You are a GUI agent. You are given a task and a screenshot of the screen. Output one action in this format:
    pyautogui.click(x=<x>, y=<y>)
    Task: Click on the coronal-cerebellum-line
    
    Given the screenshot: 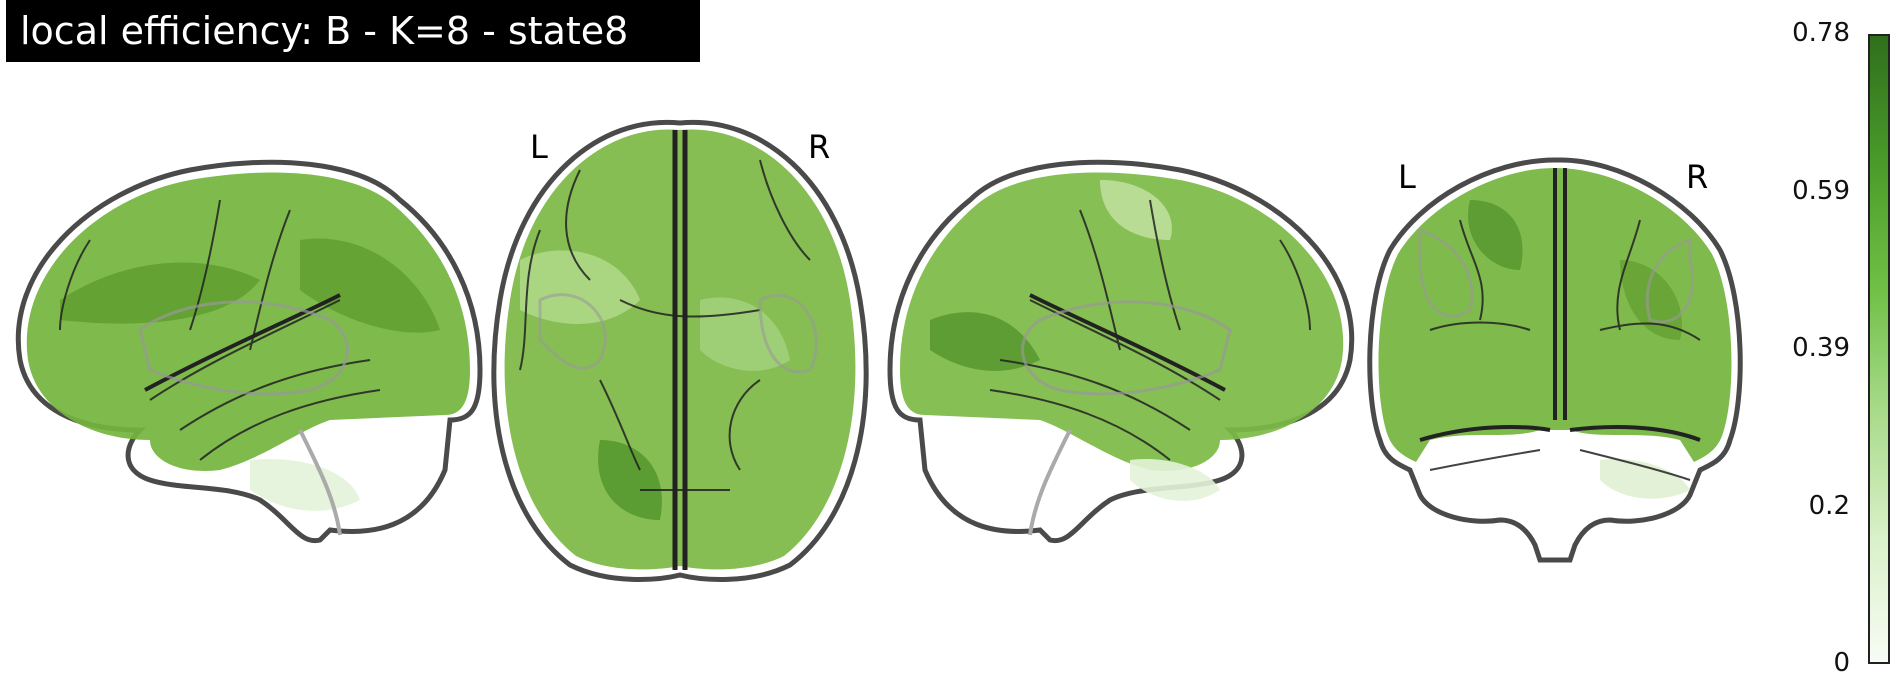 What is the action you would take?
    pyautogui.click(x=1560, y=433)
    